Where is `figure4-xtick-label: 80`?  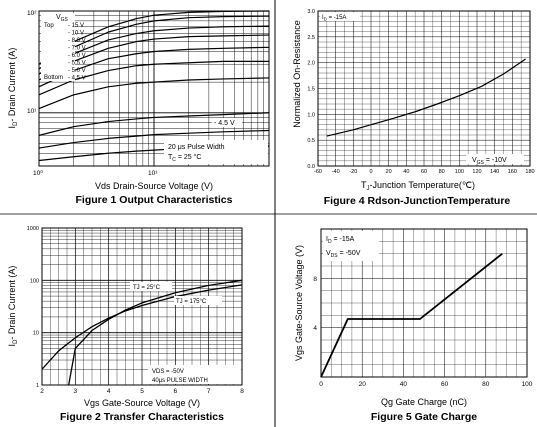
figure4-xtick-label: 80 is located at coordinates (442, 172).